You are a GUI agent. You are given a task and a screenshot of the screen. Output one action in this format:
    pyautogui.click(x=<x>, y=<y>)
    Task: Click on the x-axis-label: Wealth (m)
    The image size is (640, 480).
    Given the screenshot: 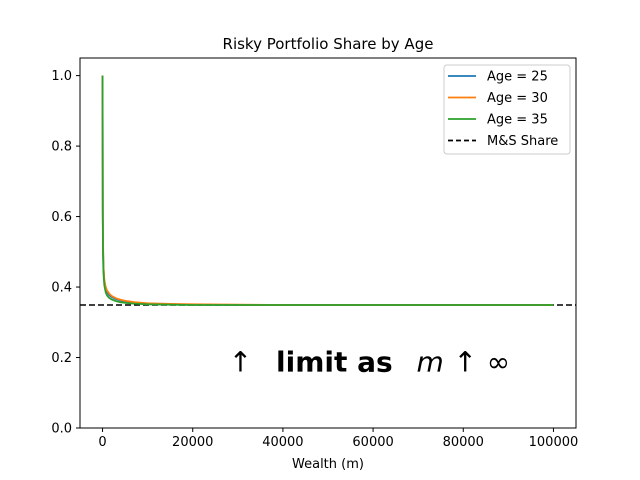 What is the action you would take?
    pyautogui.click(x=328, y=464)
    